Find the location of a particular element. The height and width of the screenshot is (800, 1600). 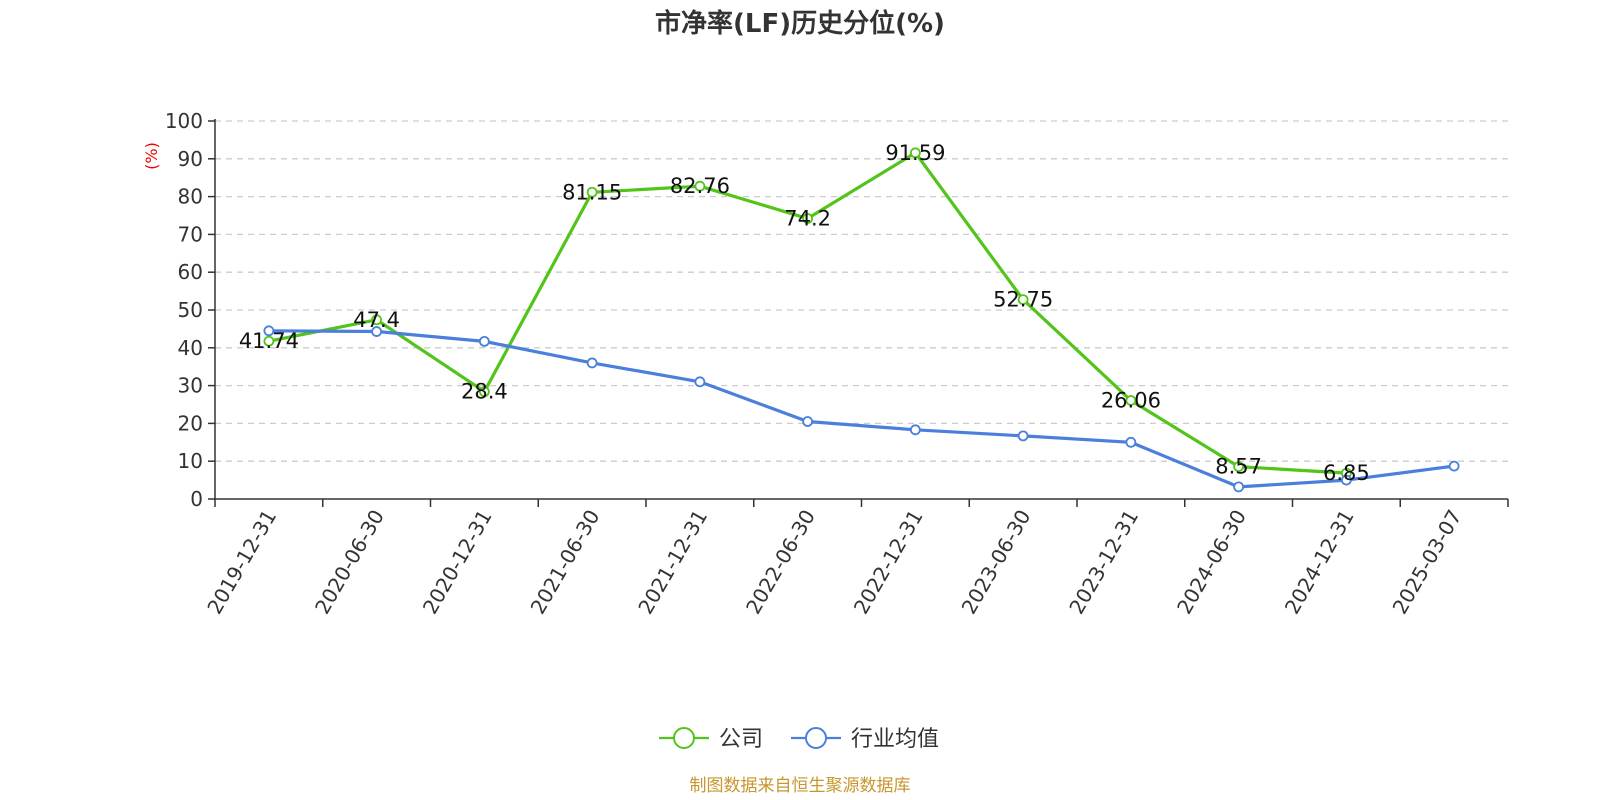

y-tick-label-90: 90 is located at coordinates (190, 159).